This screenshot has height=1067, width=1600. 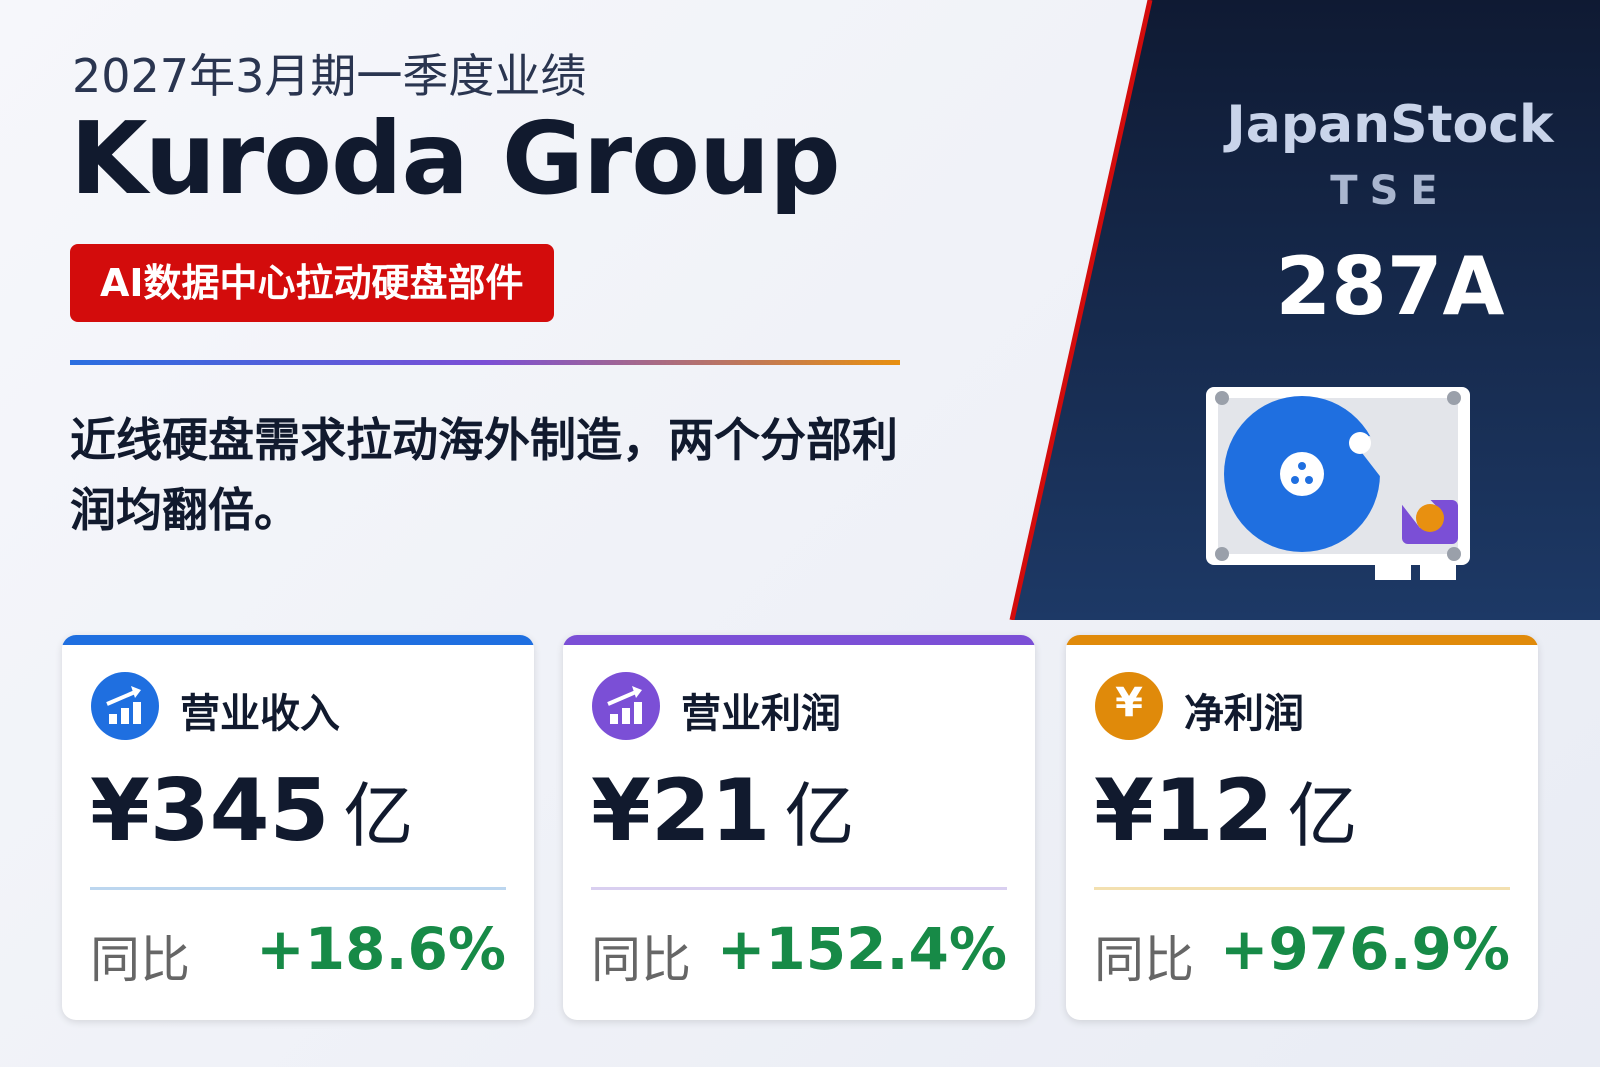 What do you see at coordinates (1338, 483) in the screenshot?
I see `hdd-icon` at bounding box center [1338, 483].